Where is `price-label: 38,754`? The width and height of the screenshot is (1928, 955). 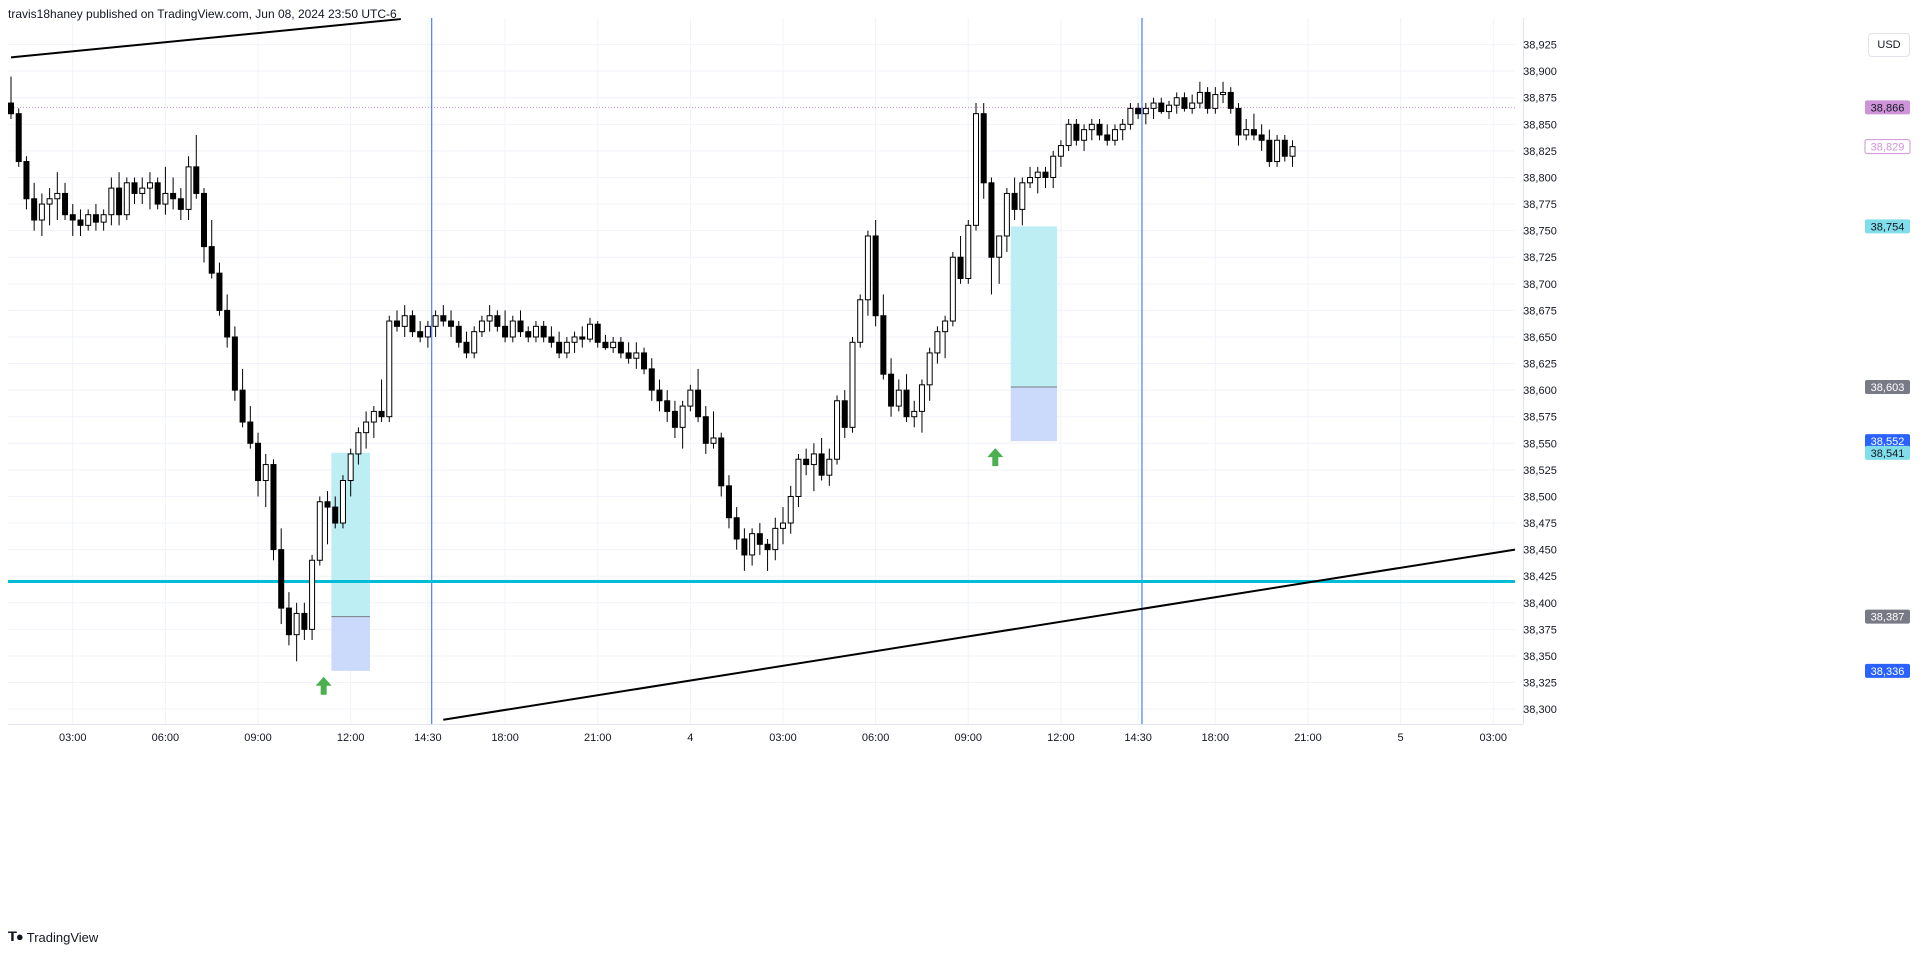
price-label: 38,754 is located at coordinates (1888, 227).